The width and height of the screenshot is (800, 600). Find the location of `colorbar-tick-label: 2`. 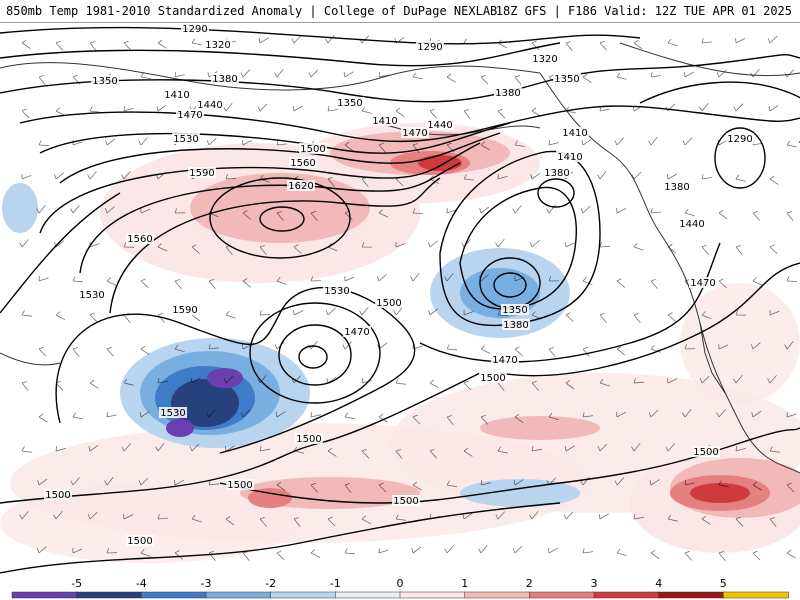

colorbar-tick-label: 2 is located at coordinates (529, 583).